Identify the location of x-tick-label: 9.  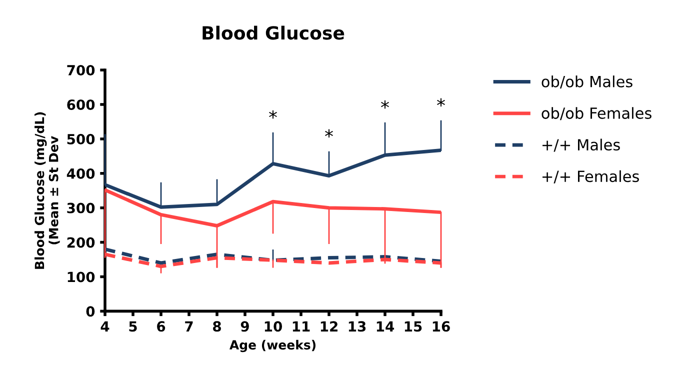
(244, 326).